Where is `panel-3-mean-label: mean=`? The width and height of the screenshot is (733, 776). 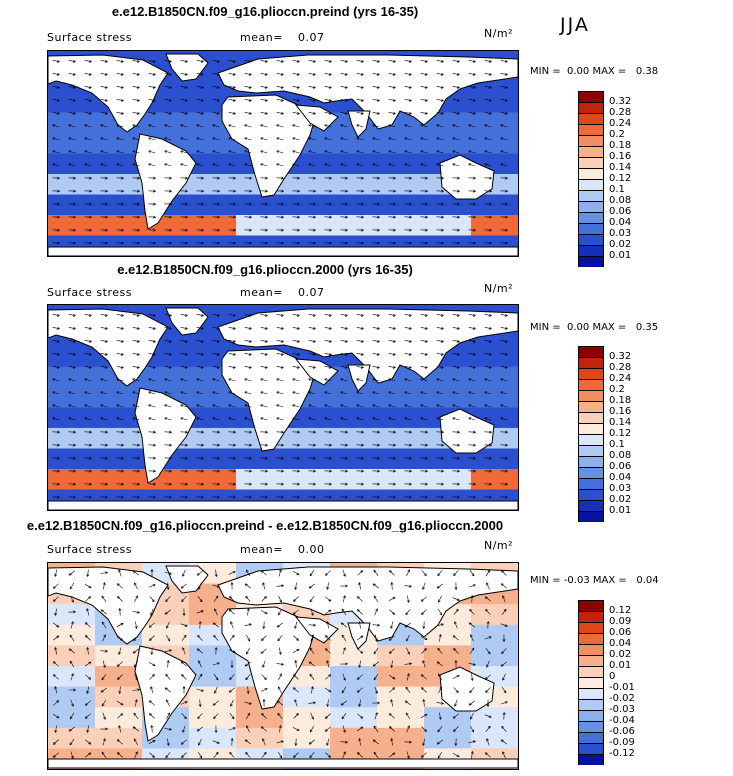 panel-3-mean-label: mean= is located at coordinates (261, 549).